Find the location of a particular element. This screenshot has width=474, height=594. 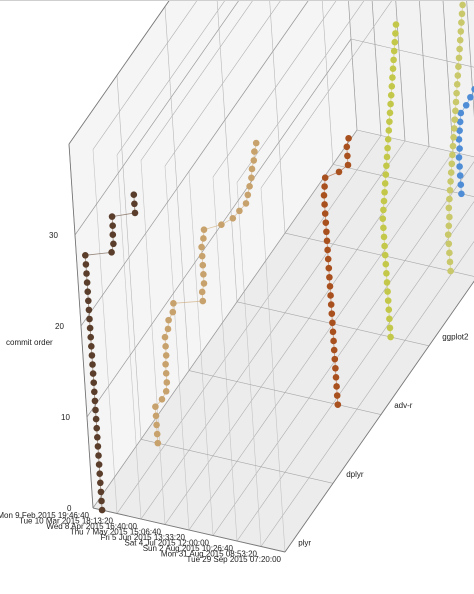

y-tick-label: dplyr is located at coordinates (355, 474).